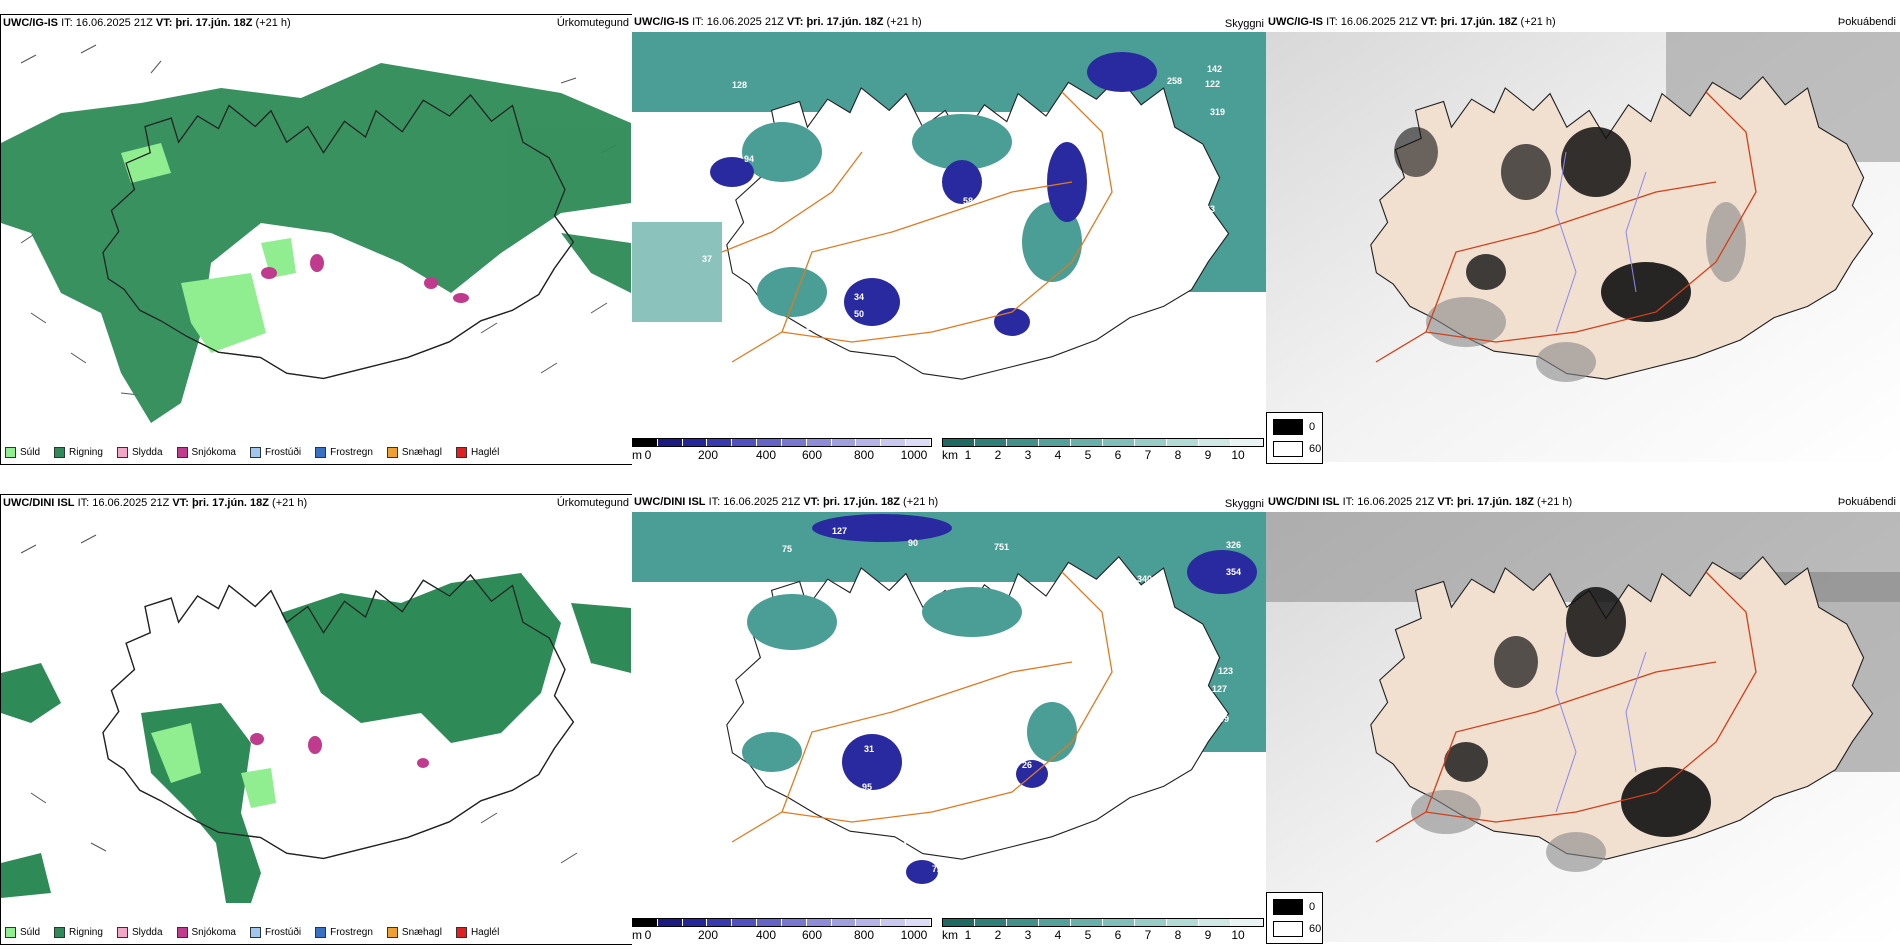 Image resolution: width=1900 pixels, height=950 pixels. Describe the element at coordinates (1044, 319) in the screenshot. I see `vis-label: 137` at that location.